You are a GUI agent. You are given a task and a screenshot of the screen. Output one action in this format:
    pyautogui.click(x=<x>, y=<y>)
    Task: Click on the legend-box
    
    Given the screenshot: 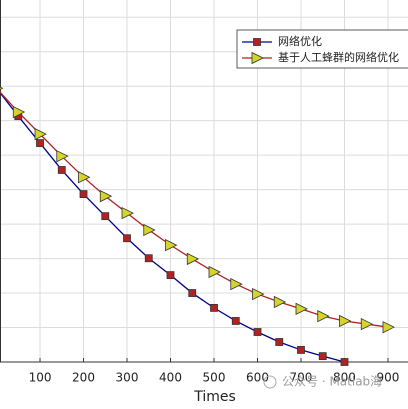 What is the action you would take?
    pyautogui.click(x=322, y=49)
    